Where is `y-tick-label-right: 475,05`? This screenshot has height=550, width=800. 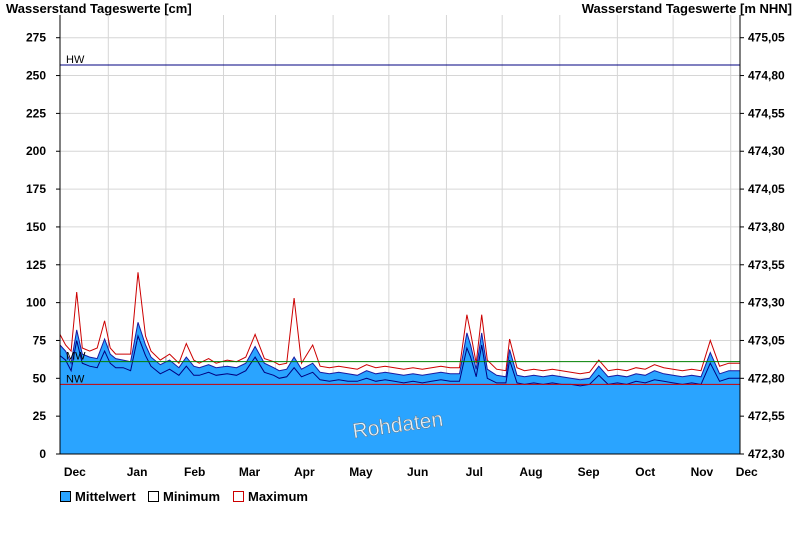
y-tick-label-right: 475,05 is located at coordinates (766, 38).